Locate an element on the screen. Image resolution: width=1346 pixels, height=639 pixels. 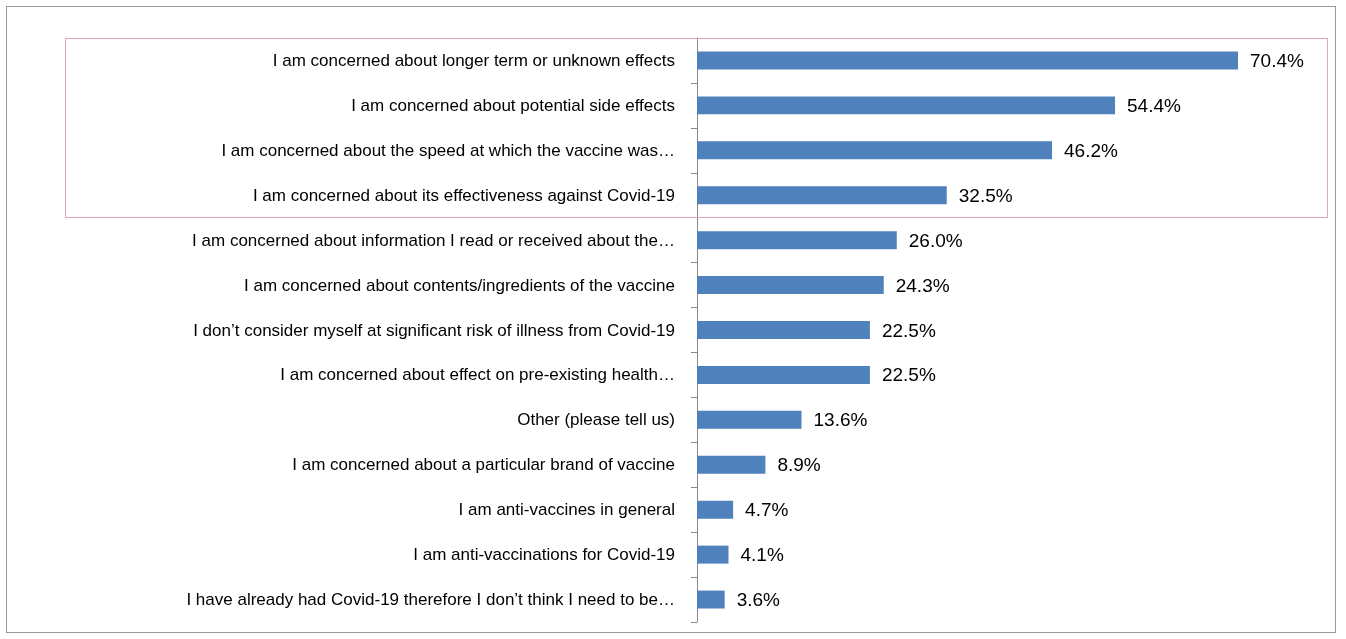
y-tick-label: I am concerned about a particular brand of vaccine is located at coordinates (483, 465).